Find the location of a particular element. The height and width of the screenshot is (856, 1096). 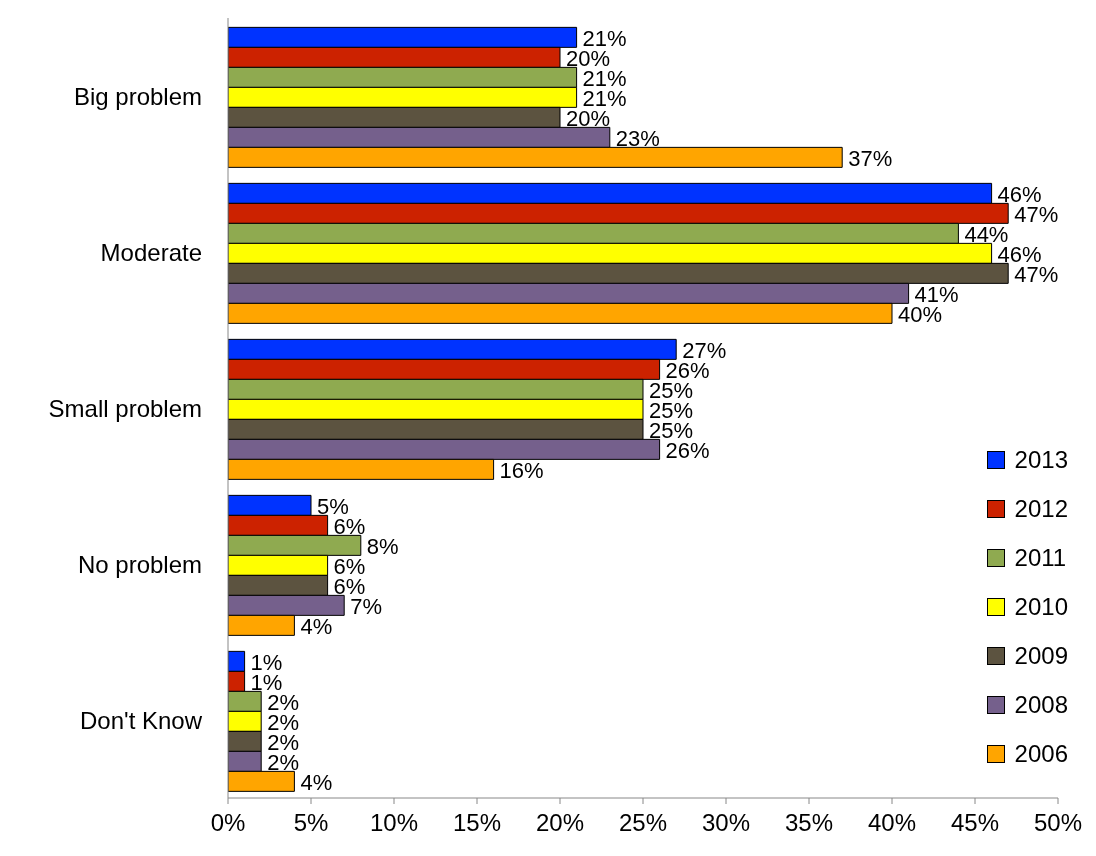

legend-label: 2008 is located at coordinates (1041, 704).